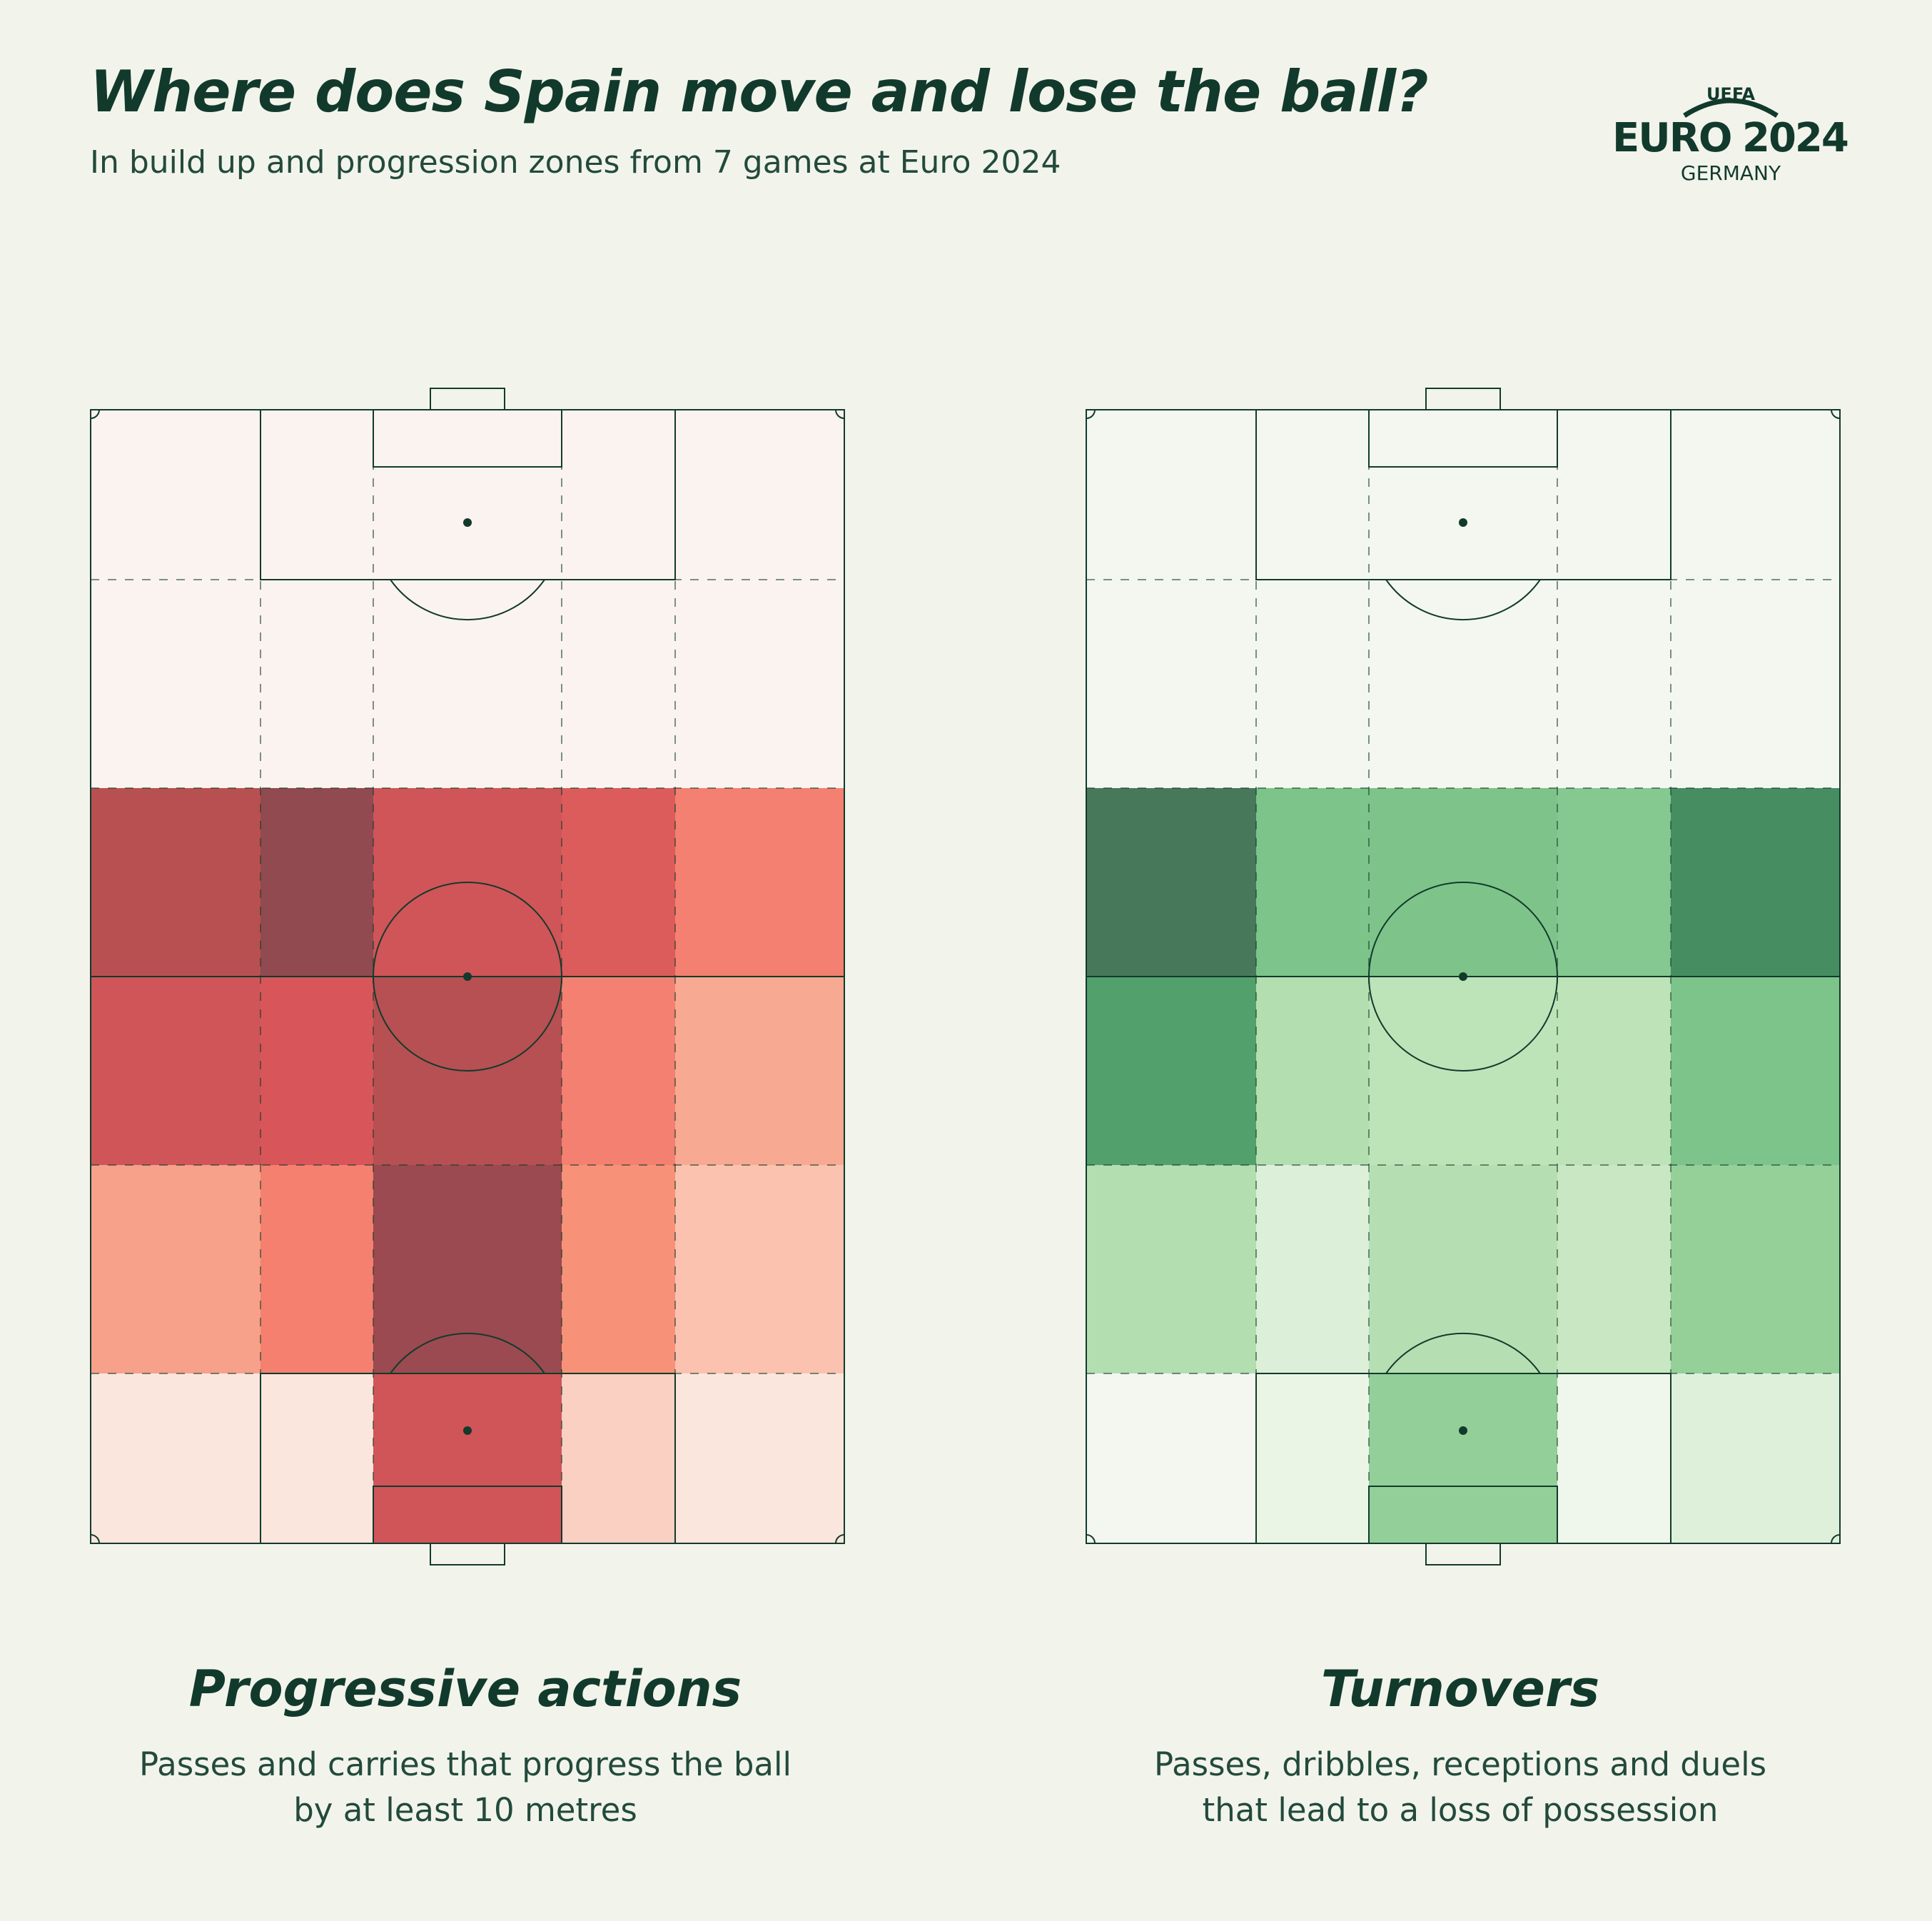  What do you see at coordinates (1731, 94) in the screenshot?
I see `logo-uefa-text: UEFA` at bounding box center [1731, 94].